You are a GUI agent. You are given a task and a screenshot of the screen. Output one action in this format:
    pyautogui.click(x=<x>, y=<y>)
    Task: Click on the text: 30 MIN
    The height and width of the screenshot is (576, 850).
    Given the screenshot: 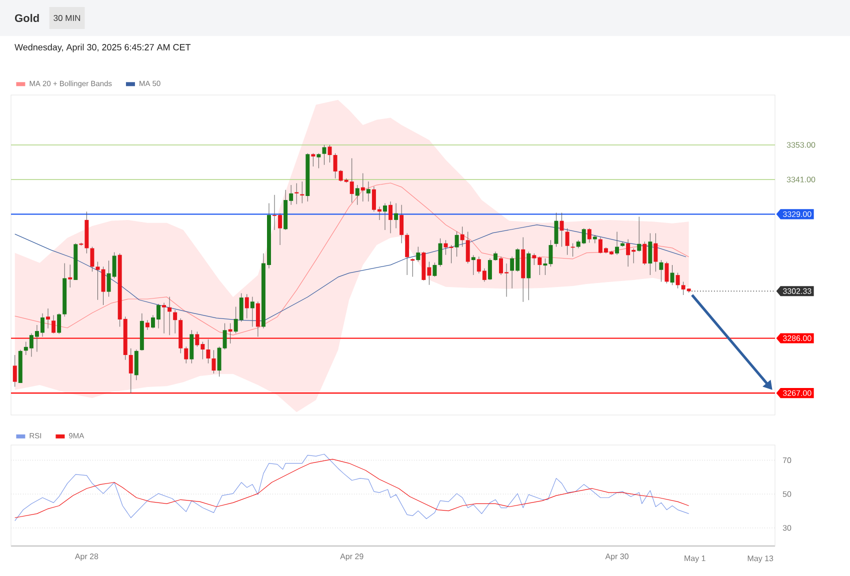 What is the action you would take?
    pyautogui.click(x=67, y=17)
    